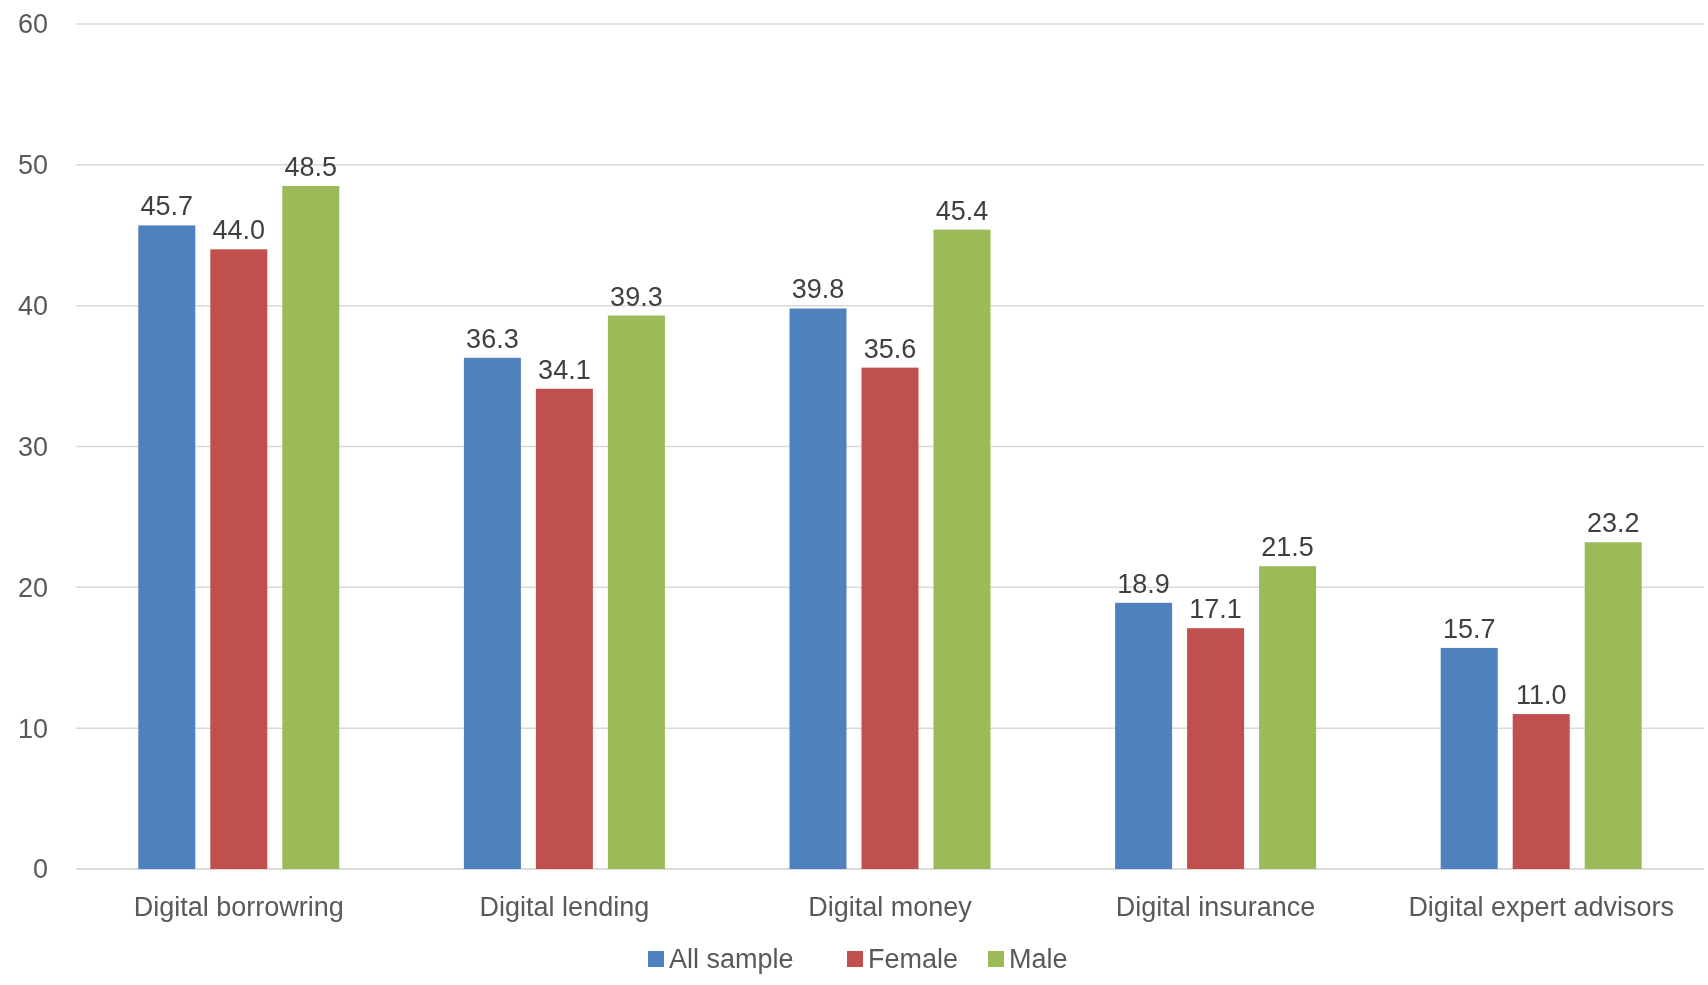  What do you see at coordinates (238, 907) in the screenshot?
I see `x-tick-label: Digital borrowring` at bounding box center [238, 907].